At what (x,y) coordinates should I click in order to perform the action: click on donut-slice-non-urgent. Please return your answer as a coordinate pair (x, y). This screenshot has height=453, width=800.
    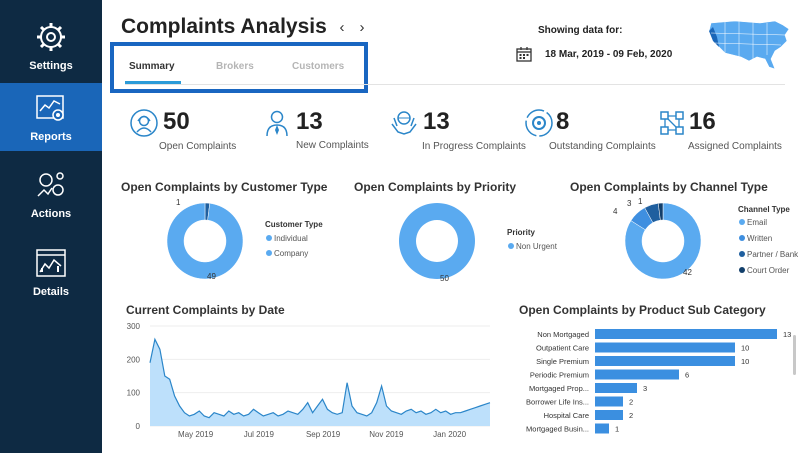
    Looking at the image, I should click on (436, 241).